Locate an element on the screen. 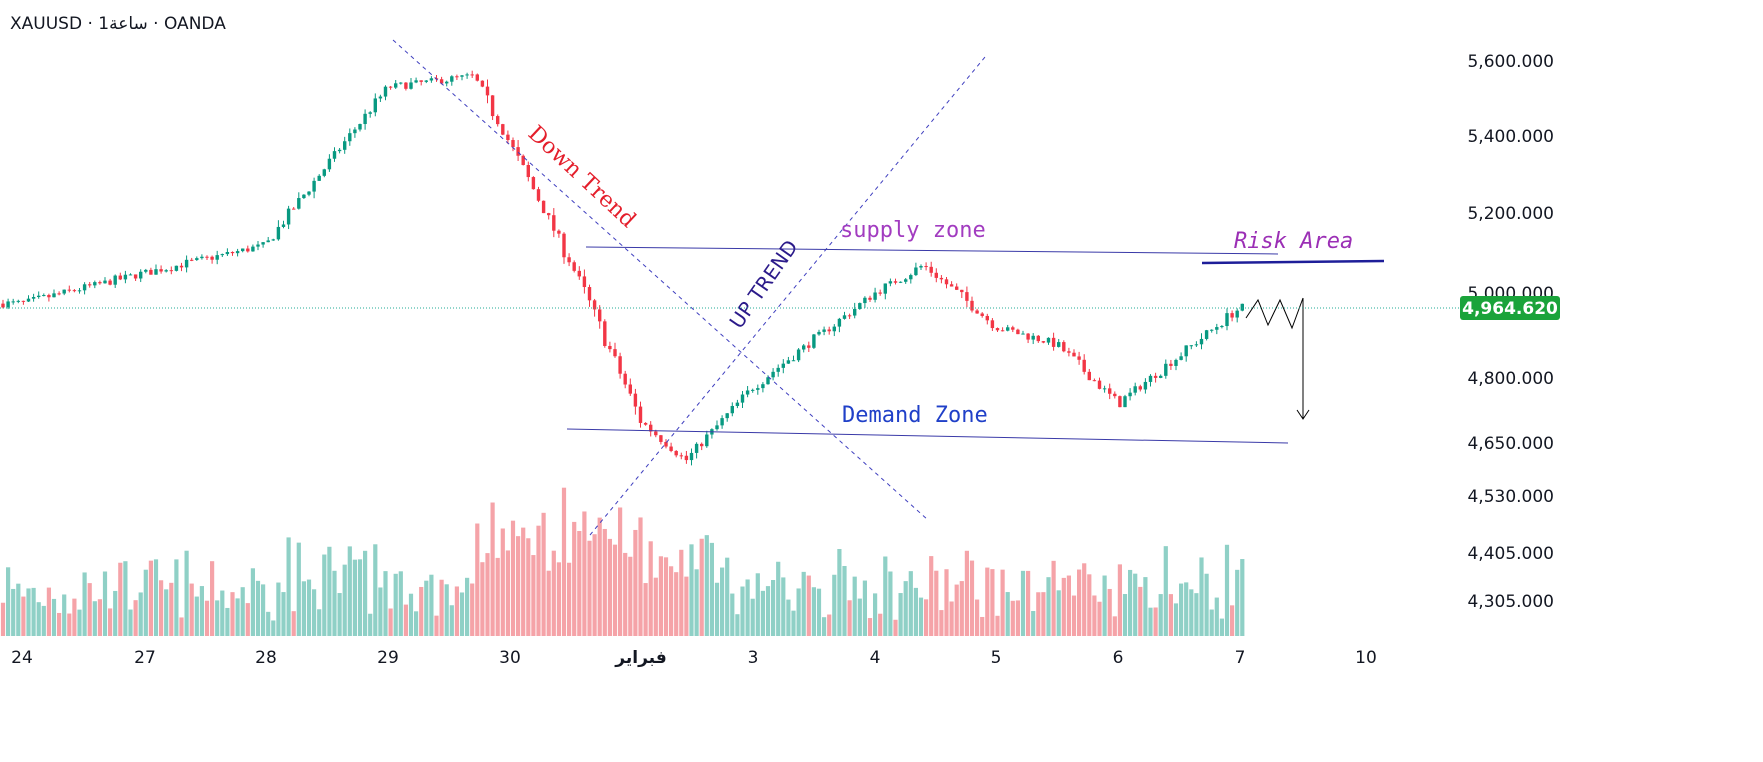 The height and width of the screenshot is (762, 1763). x-tick-label: 10 is located at coordinates (1366, 658).